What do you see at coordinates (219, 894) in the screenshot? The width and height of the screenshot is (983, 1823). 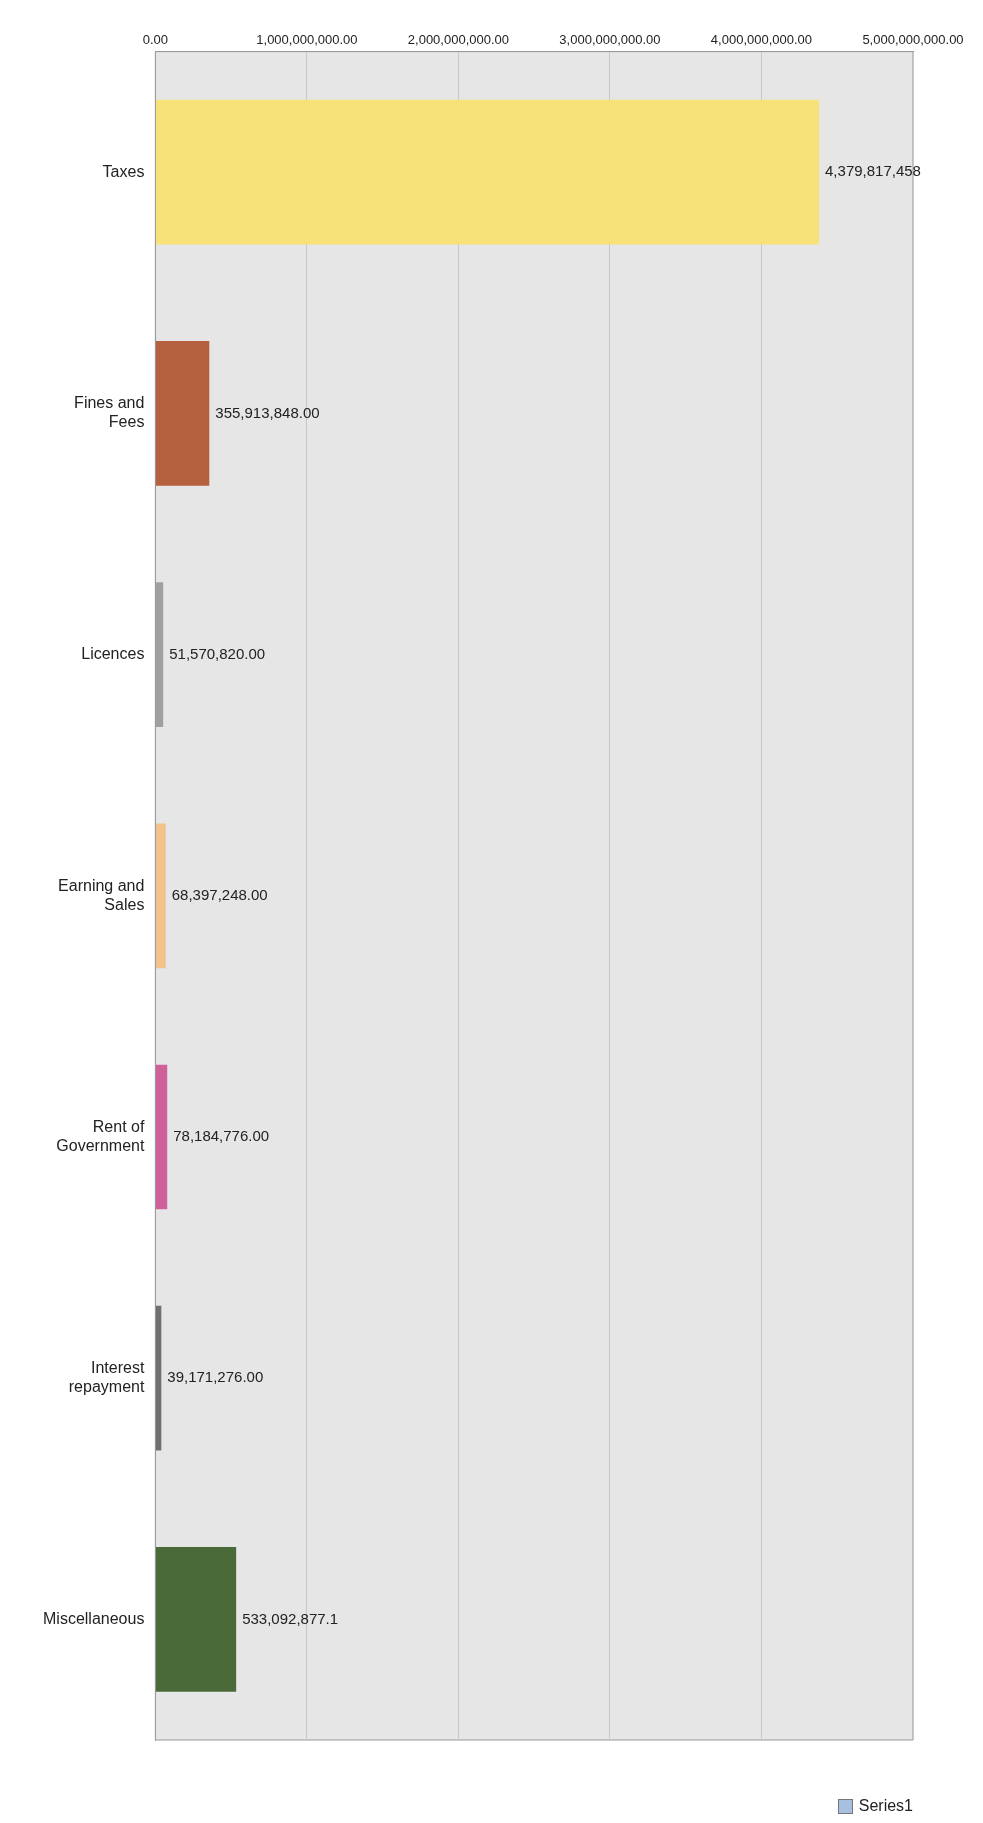 I see `data-label: 68,397,248.00` at bounding box center [219, 894].